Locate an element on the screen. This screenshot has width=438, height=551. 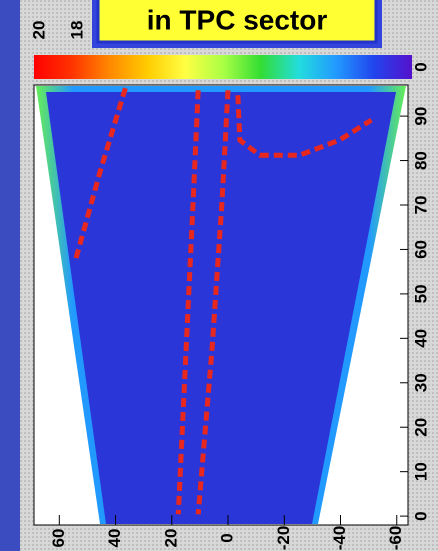
y-tick-label: 50 is located at coordinates (420, 293).